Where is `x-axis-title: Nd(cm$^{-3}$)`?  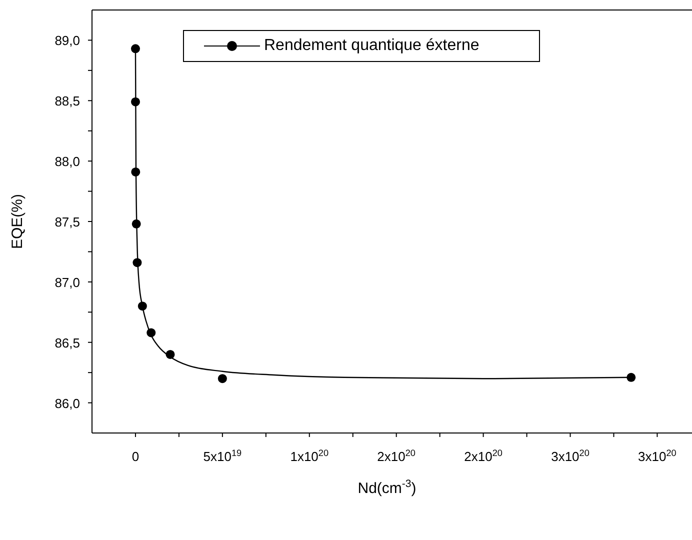
x-axis-title: Nd(cm$^{-3}$) is located at coordinates (387, 487).